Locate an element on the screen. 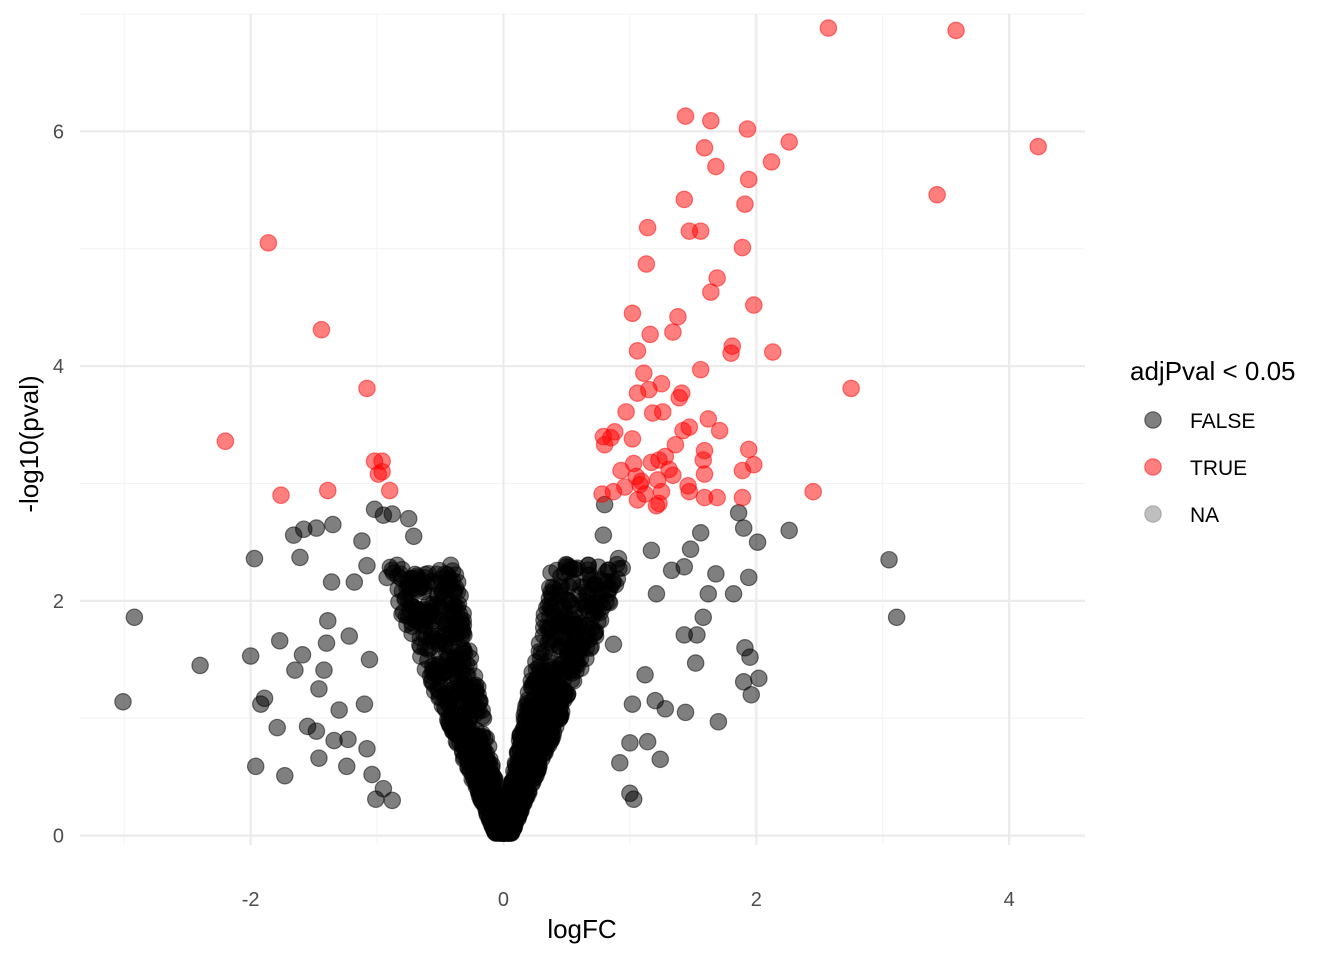 Image resolution: width=1344 pixels, height=960 pixels. x-tick-label: -2 is located at coordinates (251, 900).